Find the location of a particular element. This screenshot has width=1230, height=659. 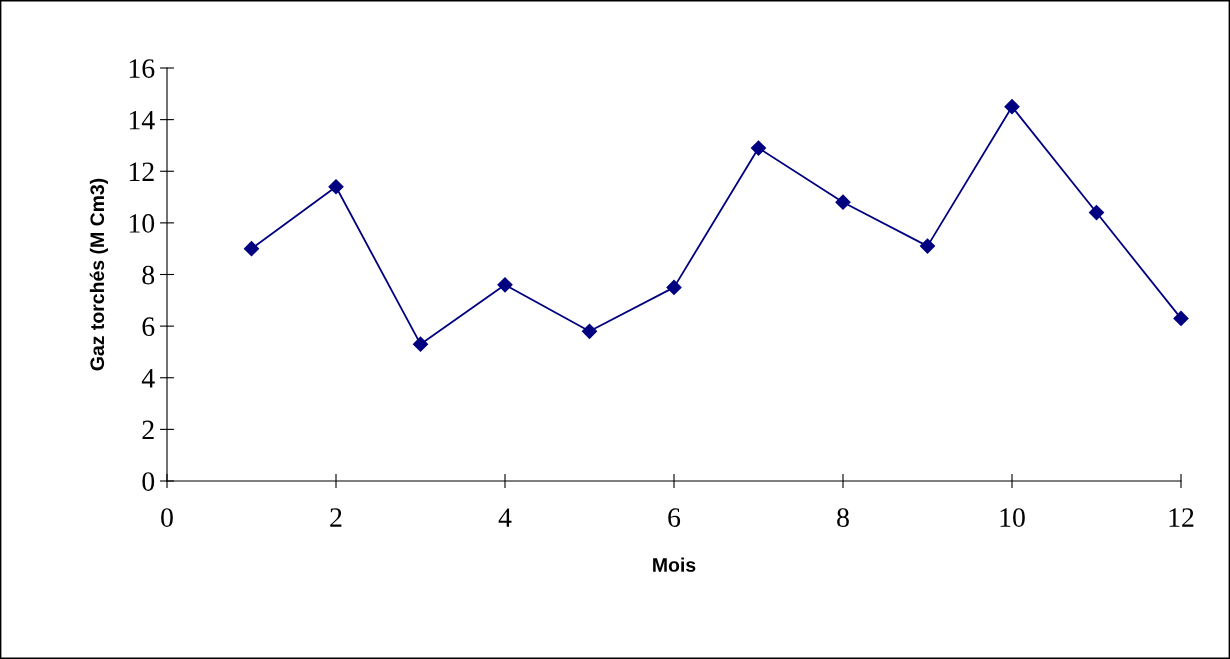

x-tick-label: 4 is located at coordinates (505, 517).